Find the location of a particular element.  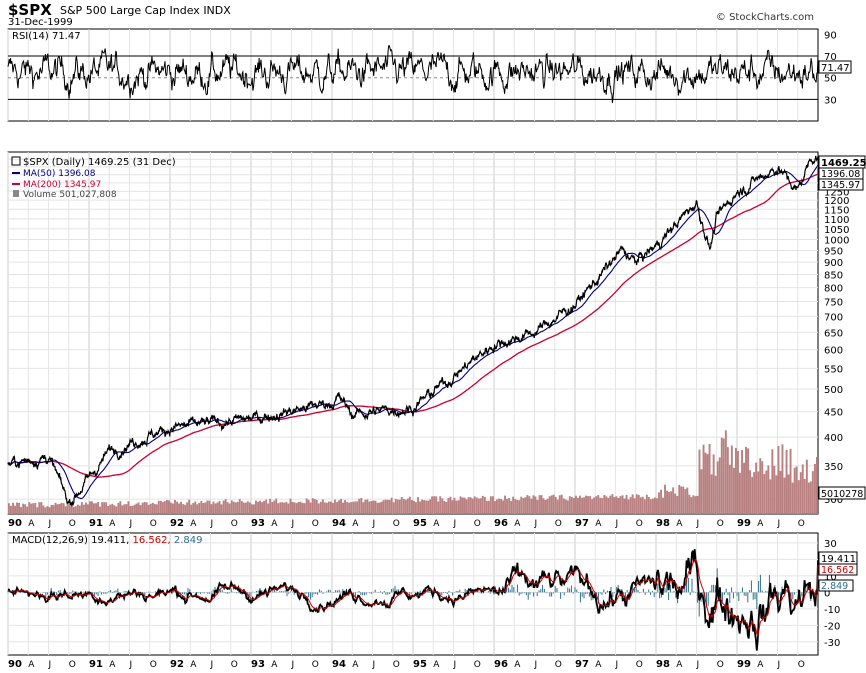

volume-legend-label: Volume 501,027,808 is located at coordinates (70, 195).